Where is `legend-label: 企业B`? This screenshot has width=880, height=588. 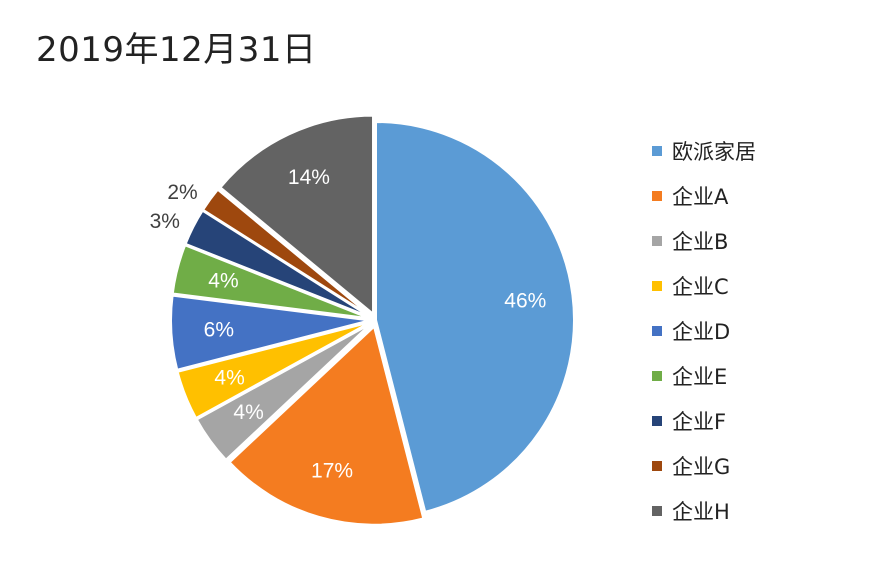
legend-label: 企业B is located at coordinates (700, 241).